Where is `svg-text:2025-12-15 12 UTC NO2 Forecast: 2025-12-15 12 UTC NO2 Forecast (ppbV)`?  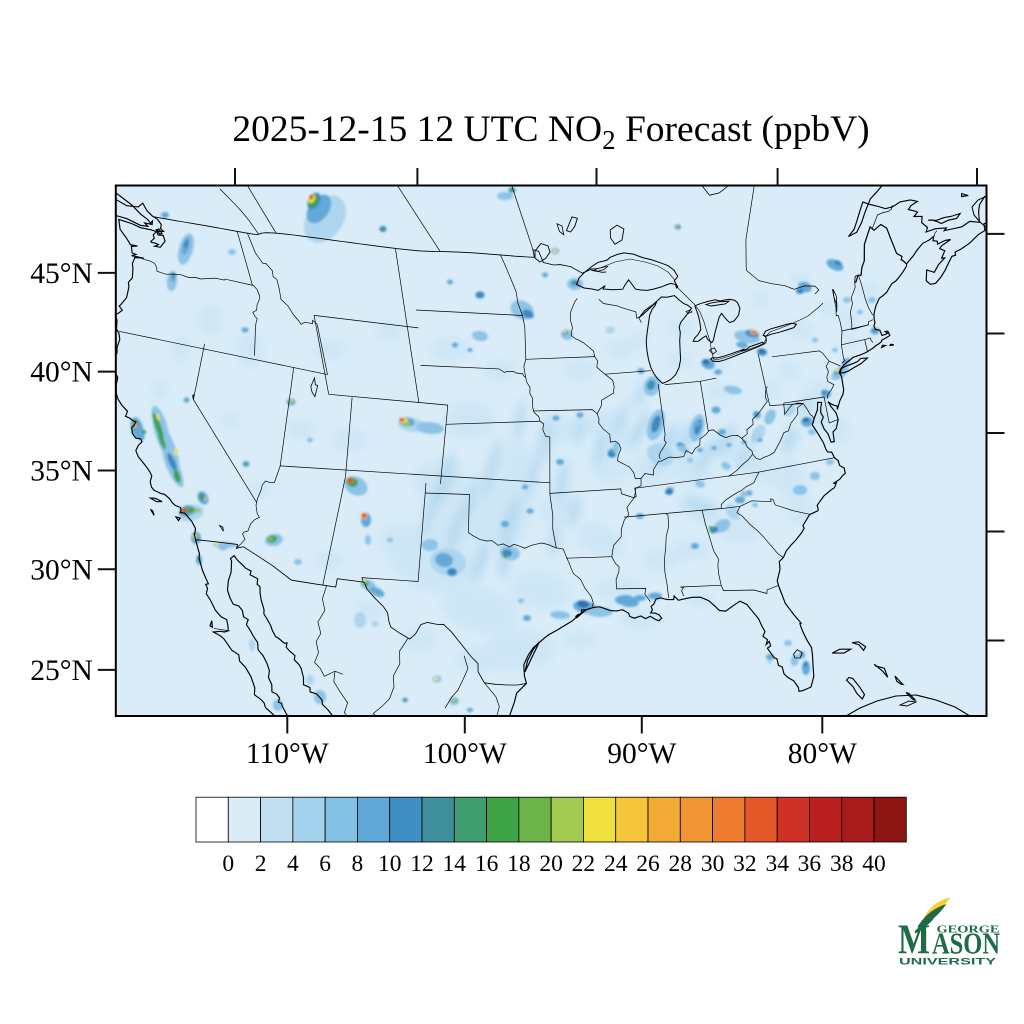 svg-text:2025-12-15 12 UTC NO2 Forecast: 2025-12-15 12 UTC NO2 Forecast (ppbV) is located at coordinates (550, 132).